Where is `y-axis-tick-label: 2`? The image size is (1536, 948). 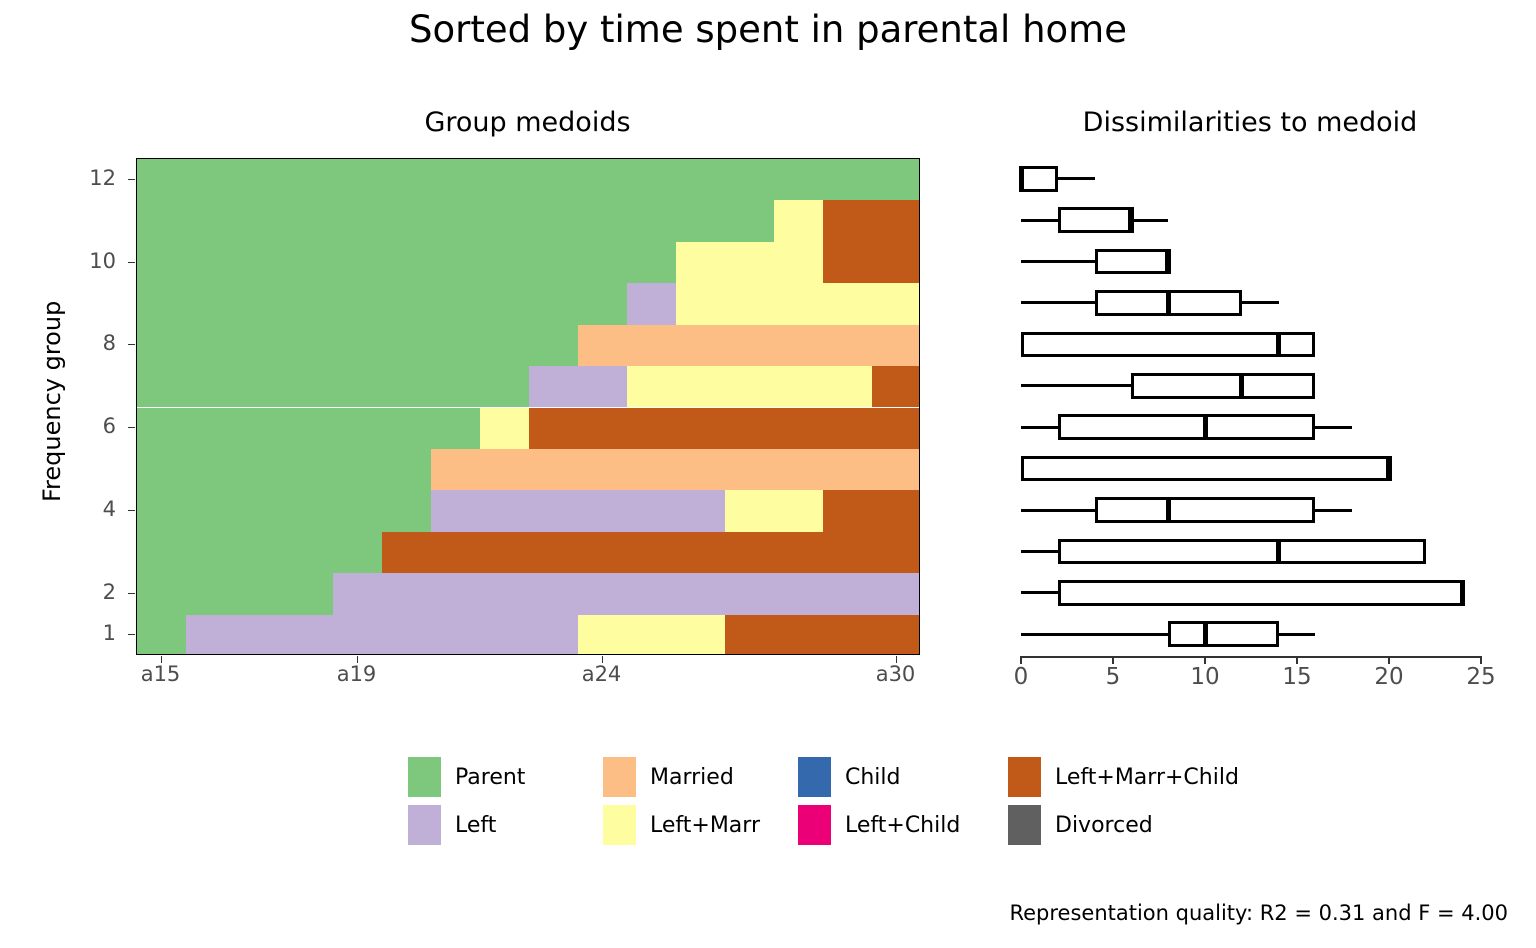
y-axis-tick-label: 2 is located at coordinates (109, 591).